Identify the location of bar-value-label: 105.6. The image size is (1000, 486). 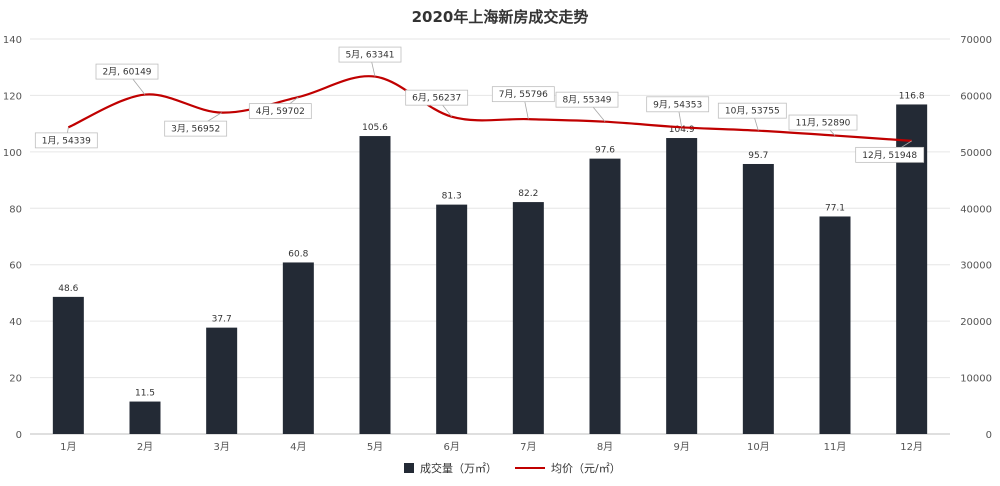
(375, 128).